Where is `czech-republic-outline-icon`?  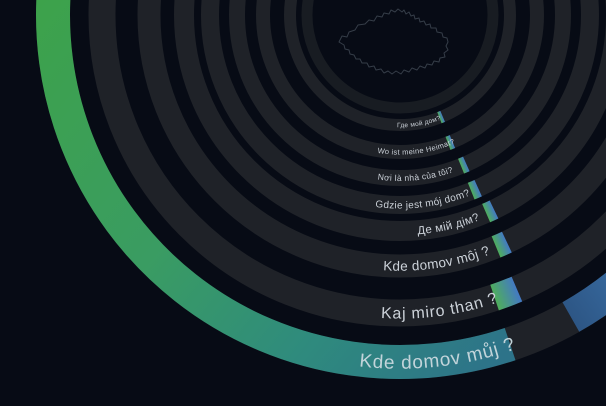 czech-republic-outline-icon is located at coordinates (393, 41).